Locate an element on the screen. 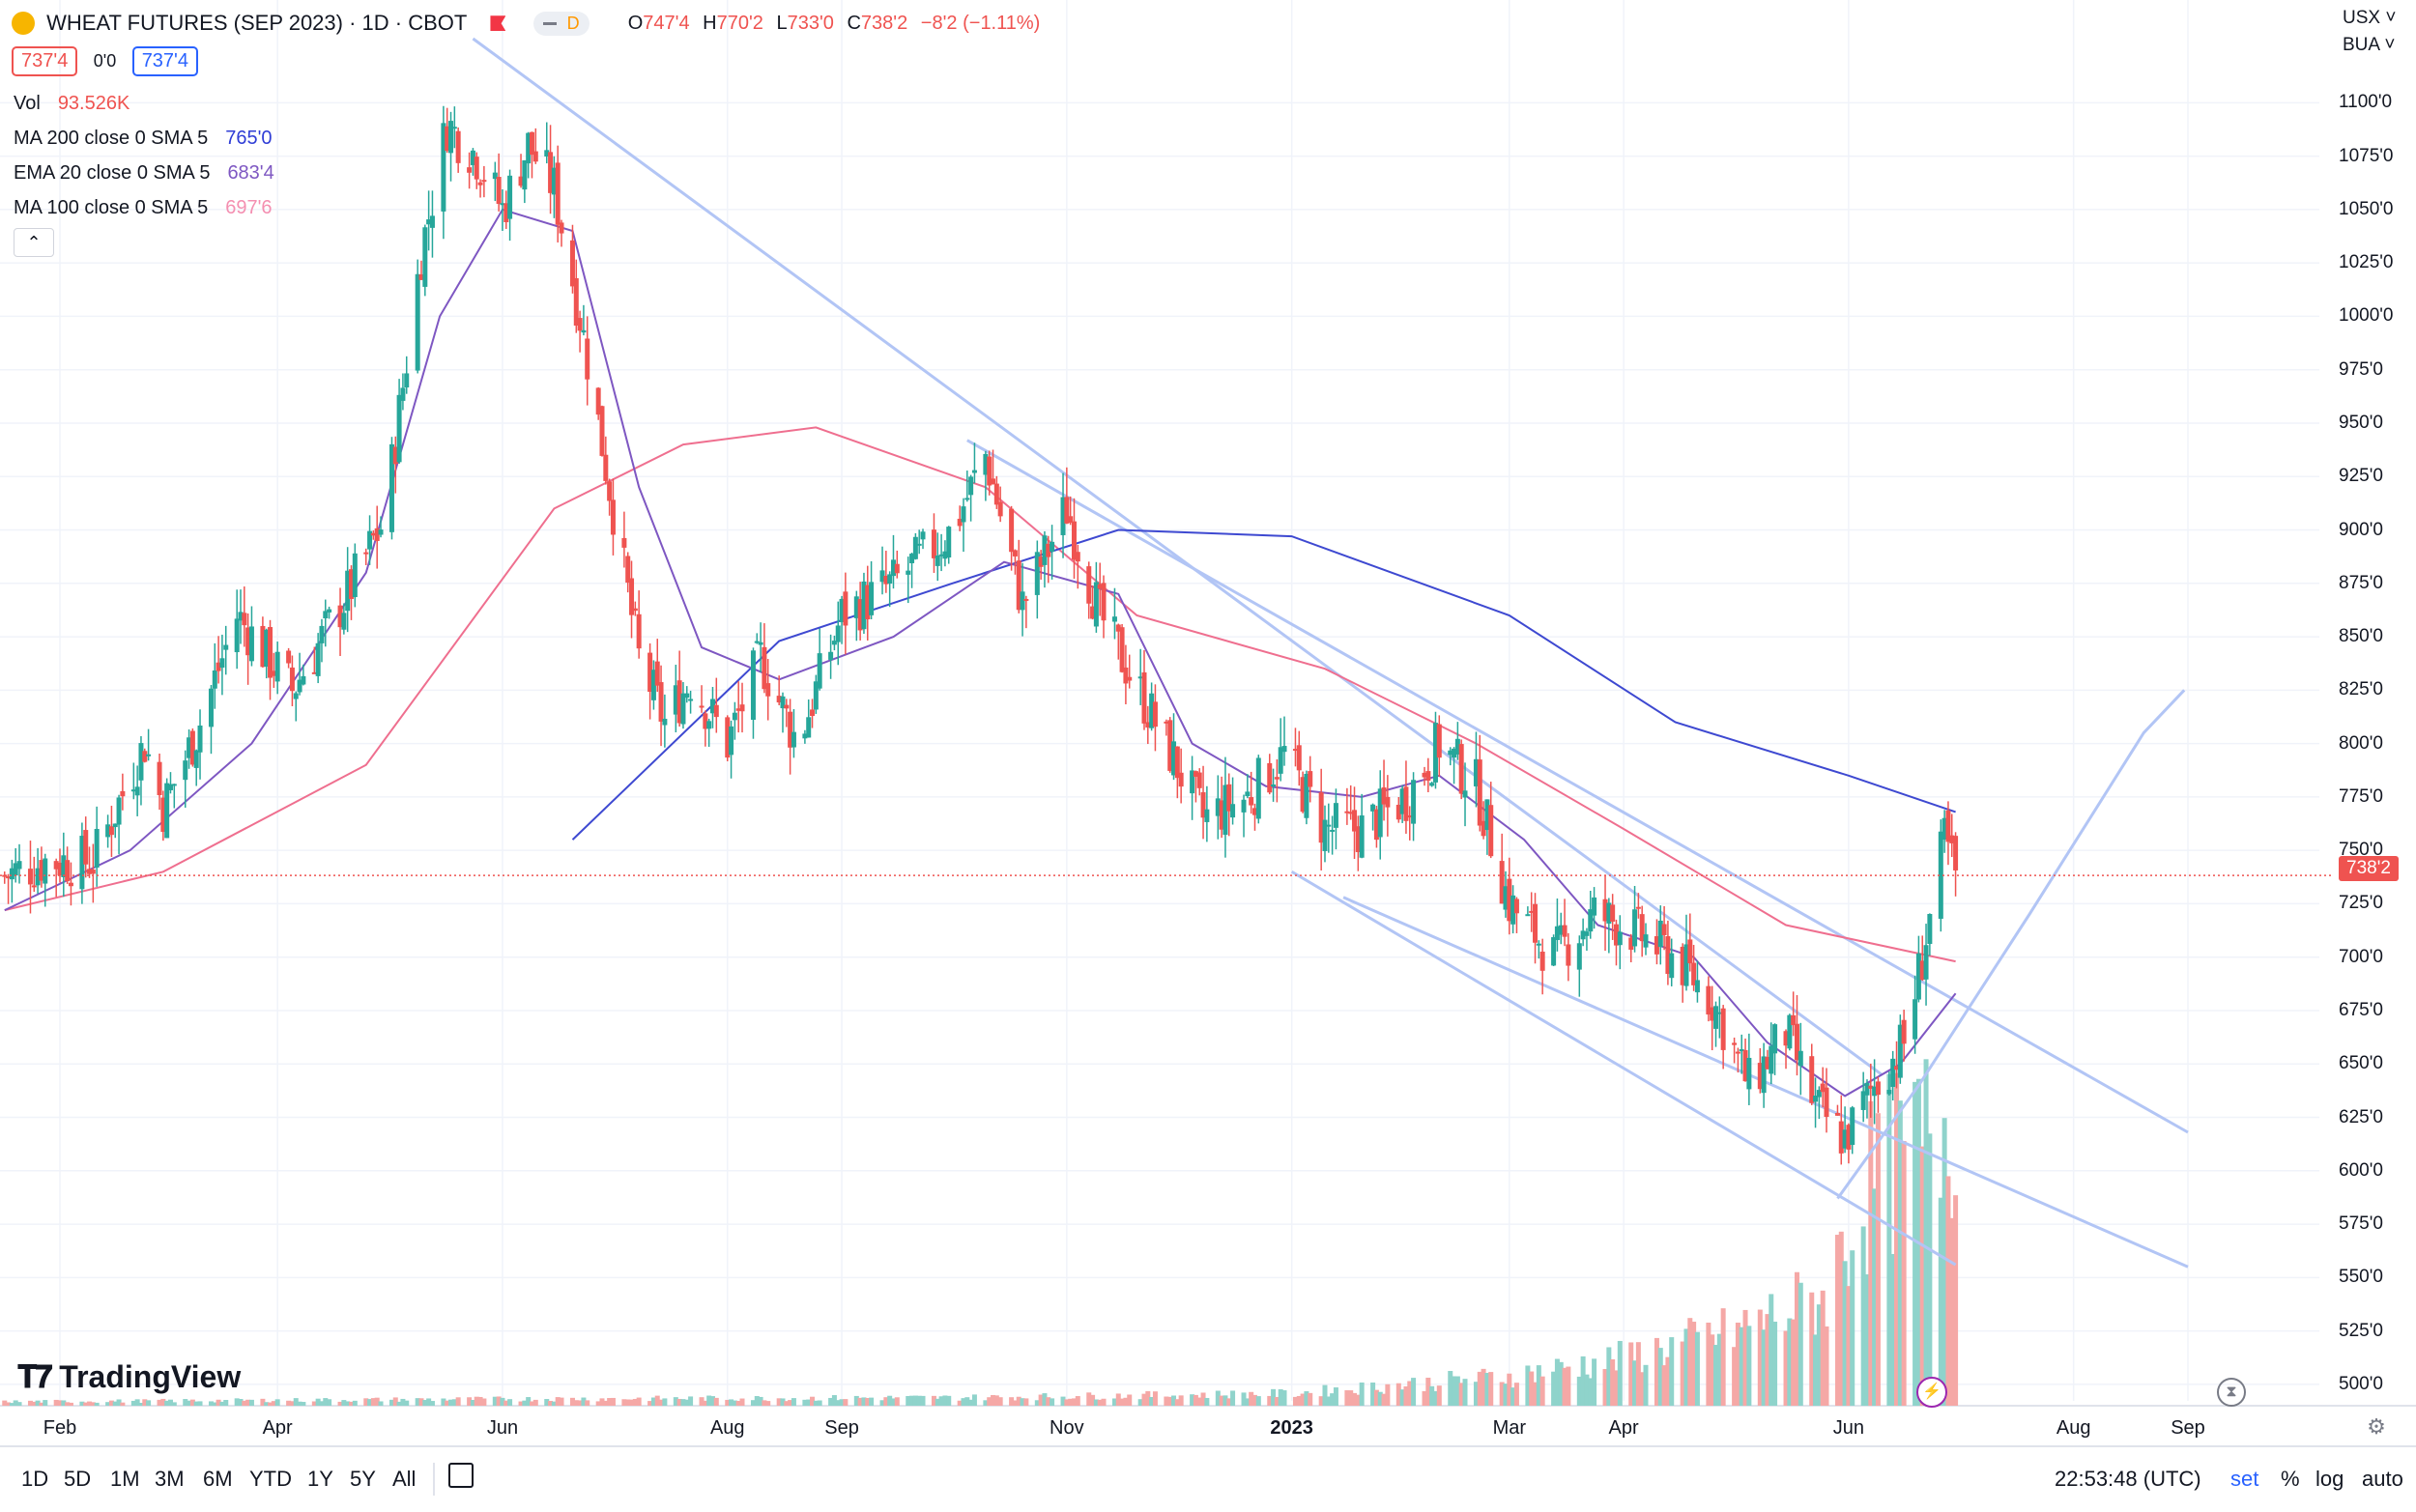 This screenshot has width=2416, height=1512. clock-time: 22:53:48 (UTC) is located at coordinates (2128, 1479).